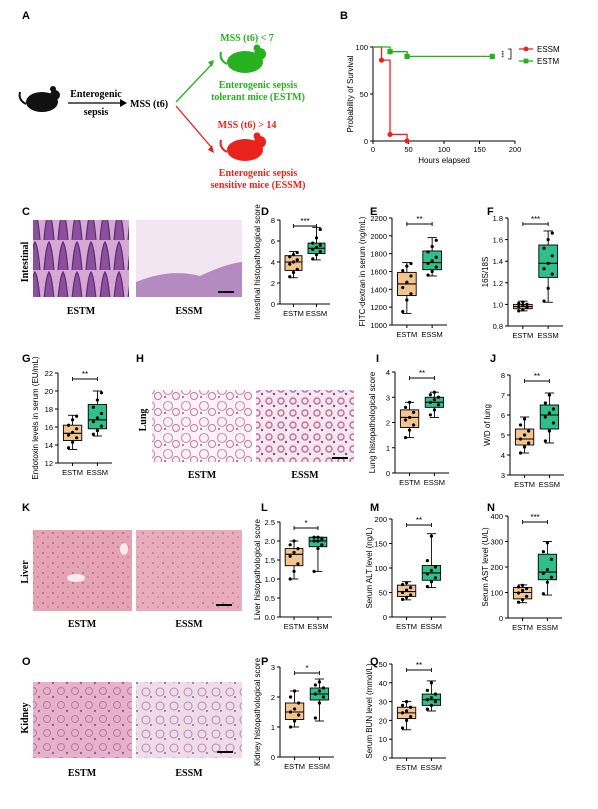 This screenshot has width=598, height=809. What do you see at coordinates (490, 212) in the screenshot?
I see `panel-letter-f: F` at bounding box center [490, 212].